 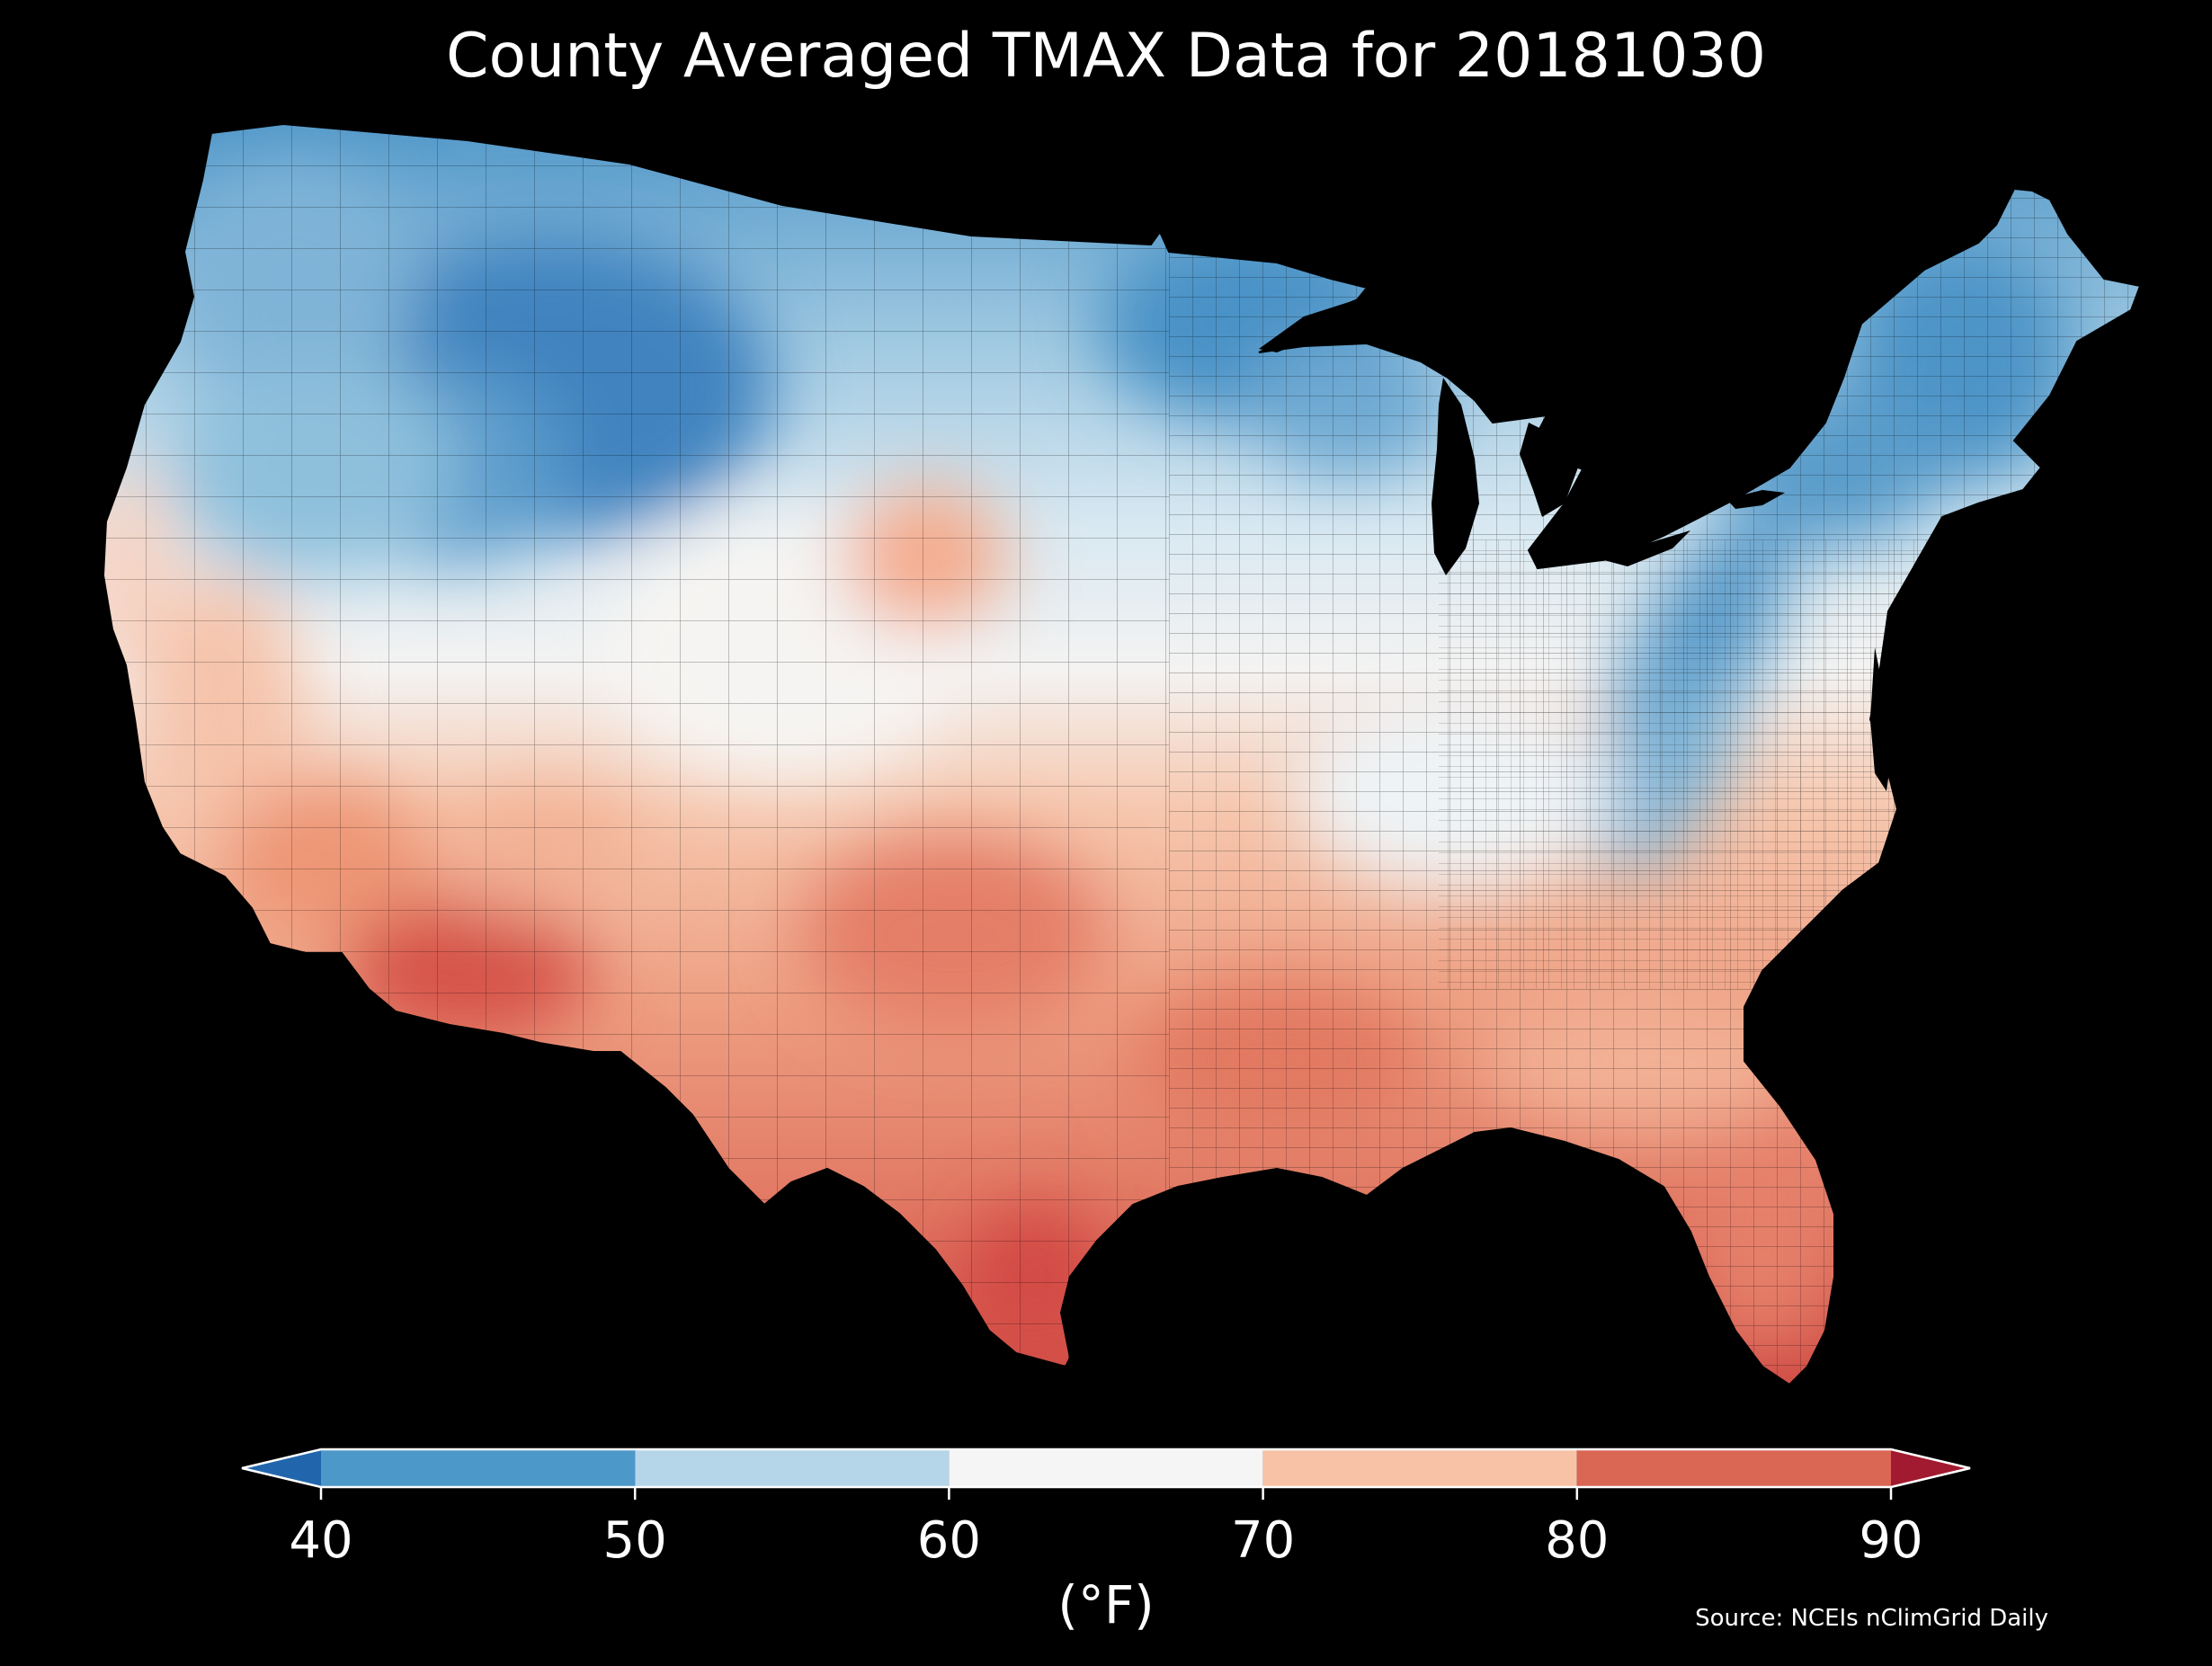 What do you see at coordinates (1881, 719) in the screenshot?
I see `chesapeake-bay` at bounding box center [1881, 719].